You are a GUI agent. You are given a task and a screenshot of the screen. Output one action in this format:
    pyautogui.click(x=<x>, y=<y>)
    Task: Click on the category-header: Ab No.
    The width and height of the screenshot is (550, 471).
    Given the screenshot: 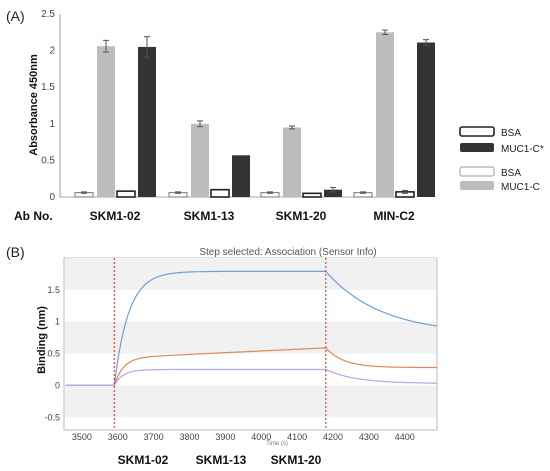 What is the action you would take?
    pyautogui.click(x=33, y=216)
    